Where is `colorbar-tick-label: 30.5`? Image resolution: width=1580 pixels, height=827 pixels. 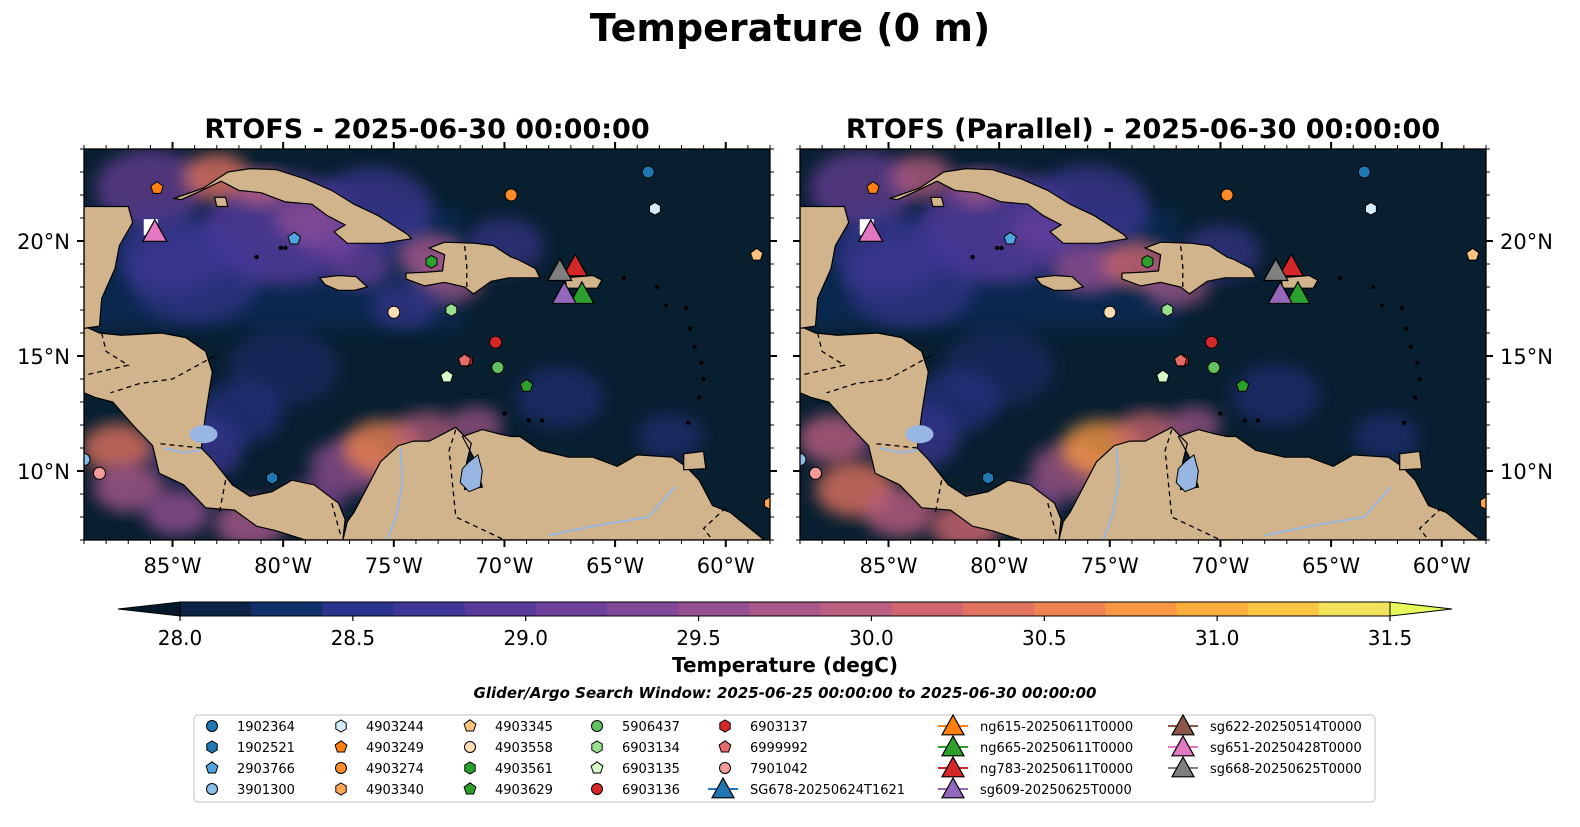 colorbar-tick-label: 30.5 is located at coordinates (1044, 638).